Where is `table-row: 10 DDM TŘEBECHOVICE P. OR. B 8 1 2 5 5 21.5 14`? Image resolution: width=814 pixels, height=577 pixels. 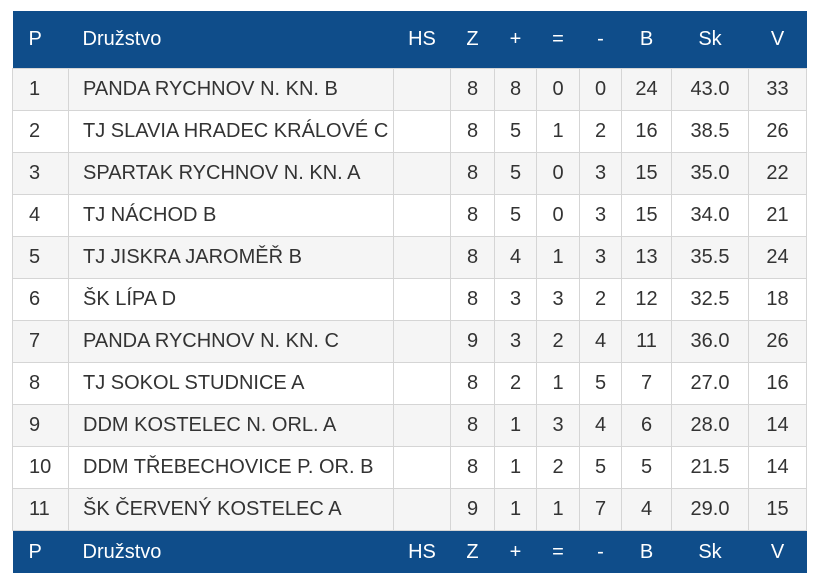
table-row: 10 DDM TŘEBECHOVICE P. OR. B 8 1 2 5 5 21.5 14 is located at coordinates (409, 467).